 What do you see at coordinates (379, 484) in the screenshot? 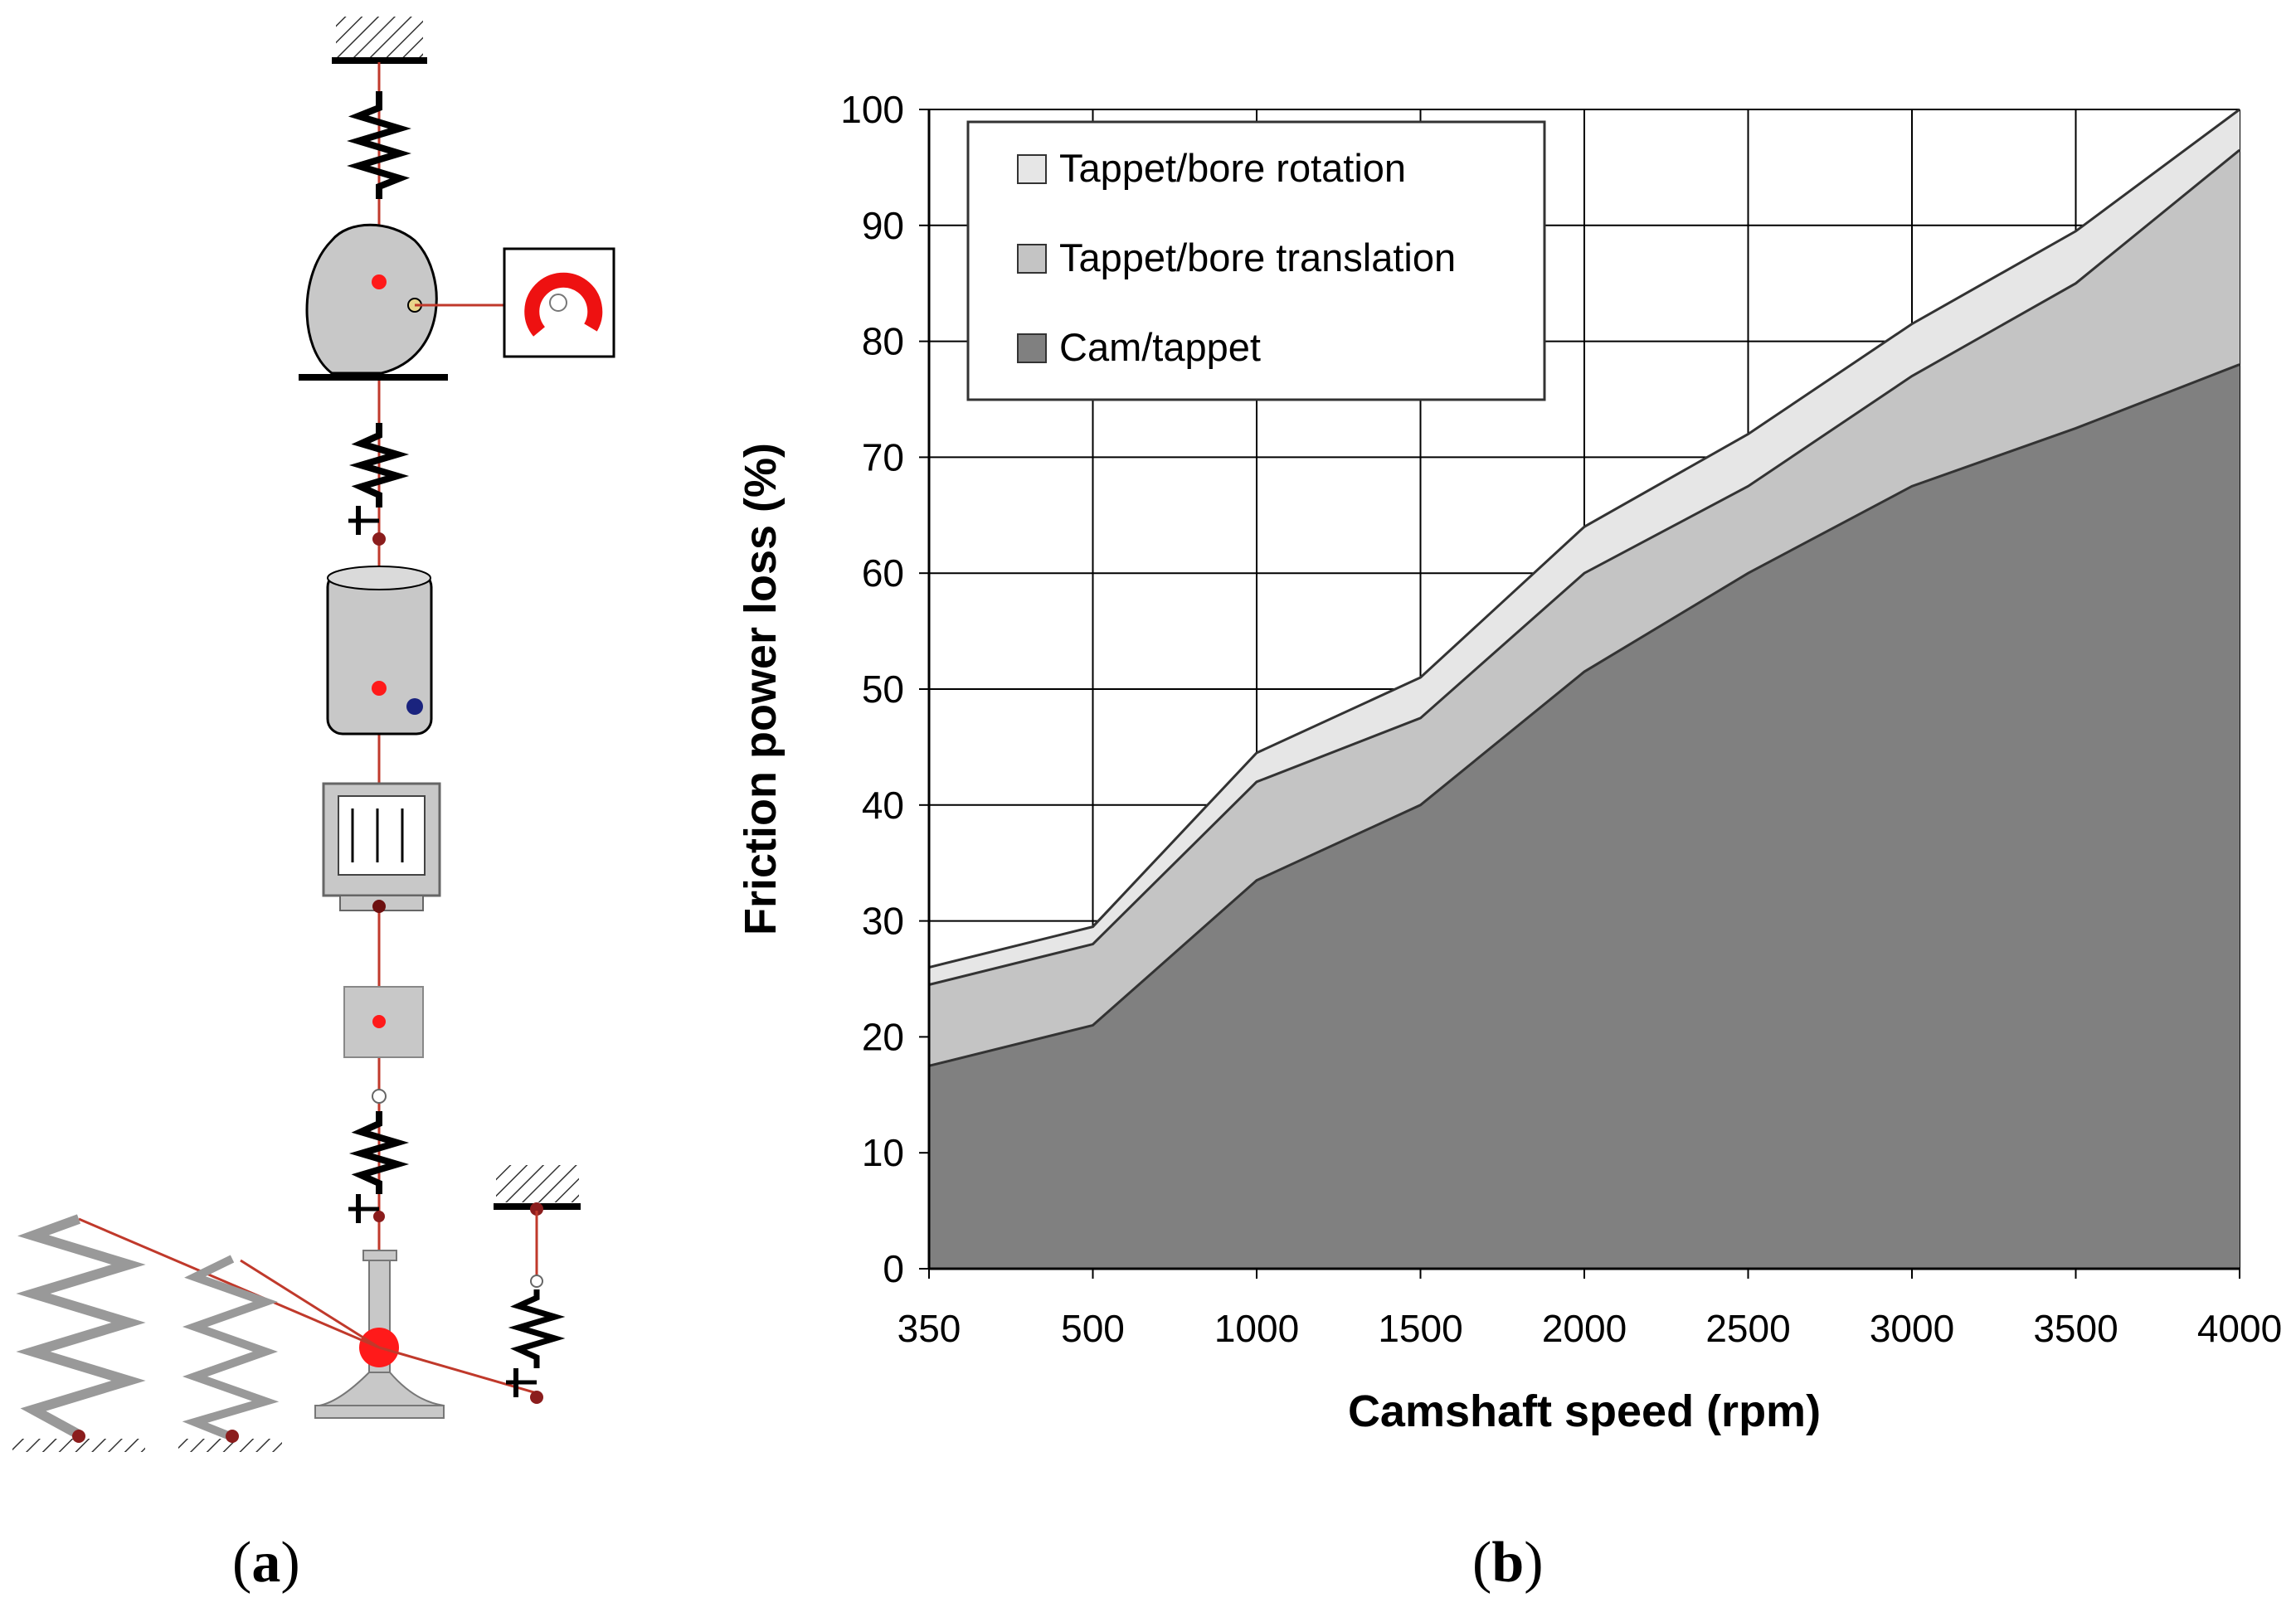
I see `lash-spring-damper-icon` at bounding box center [379, 484].